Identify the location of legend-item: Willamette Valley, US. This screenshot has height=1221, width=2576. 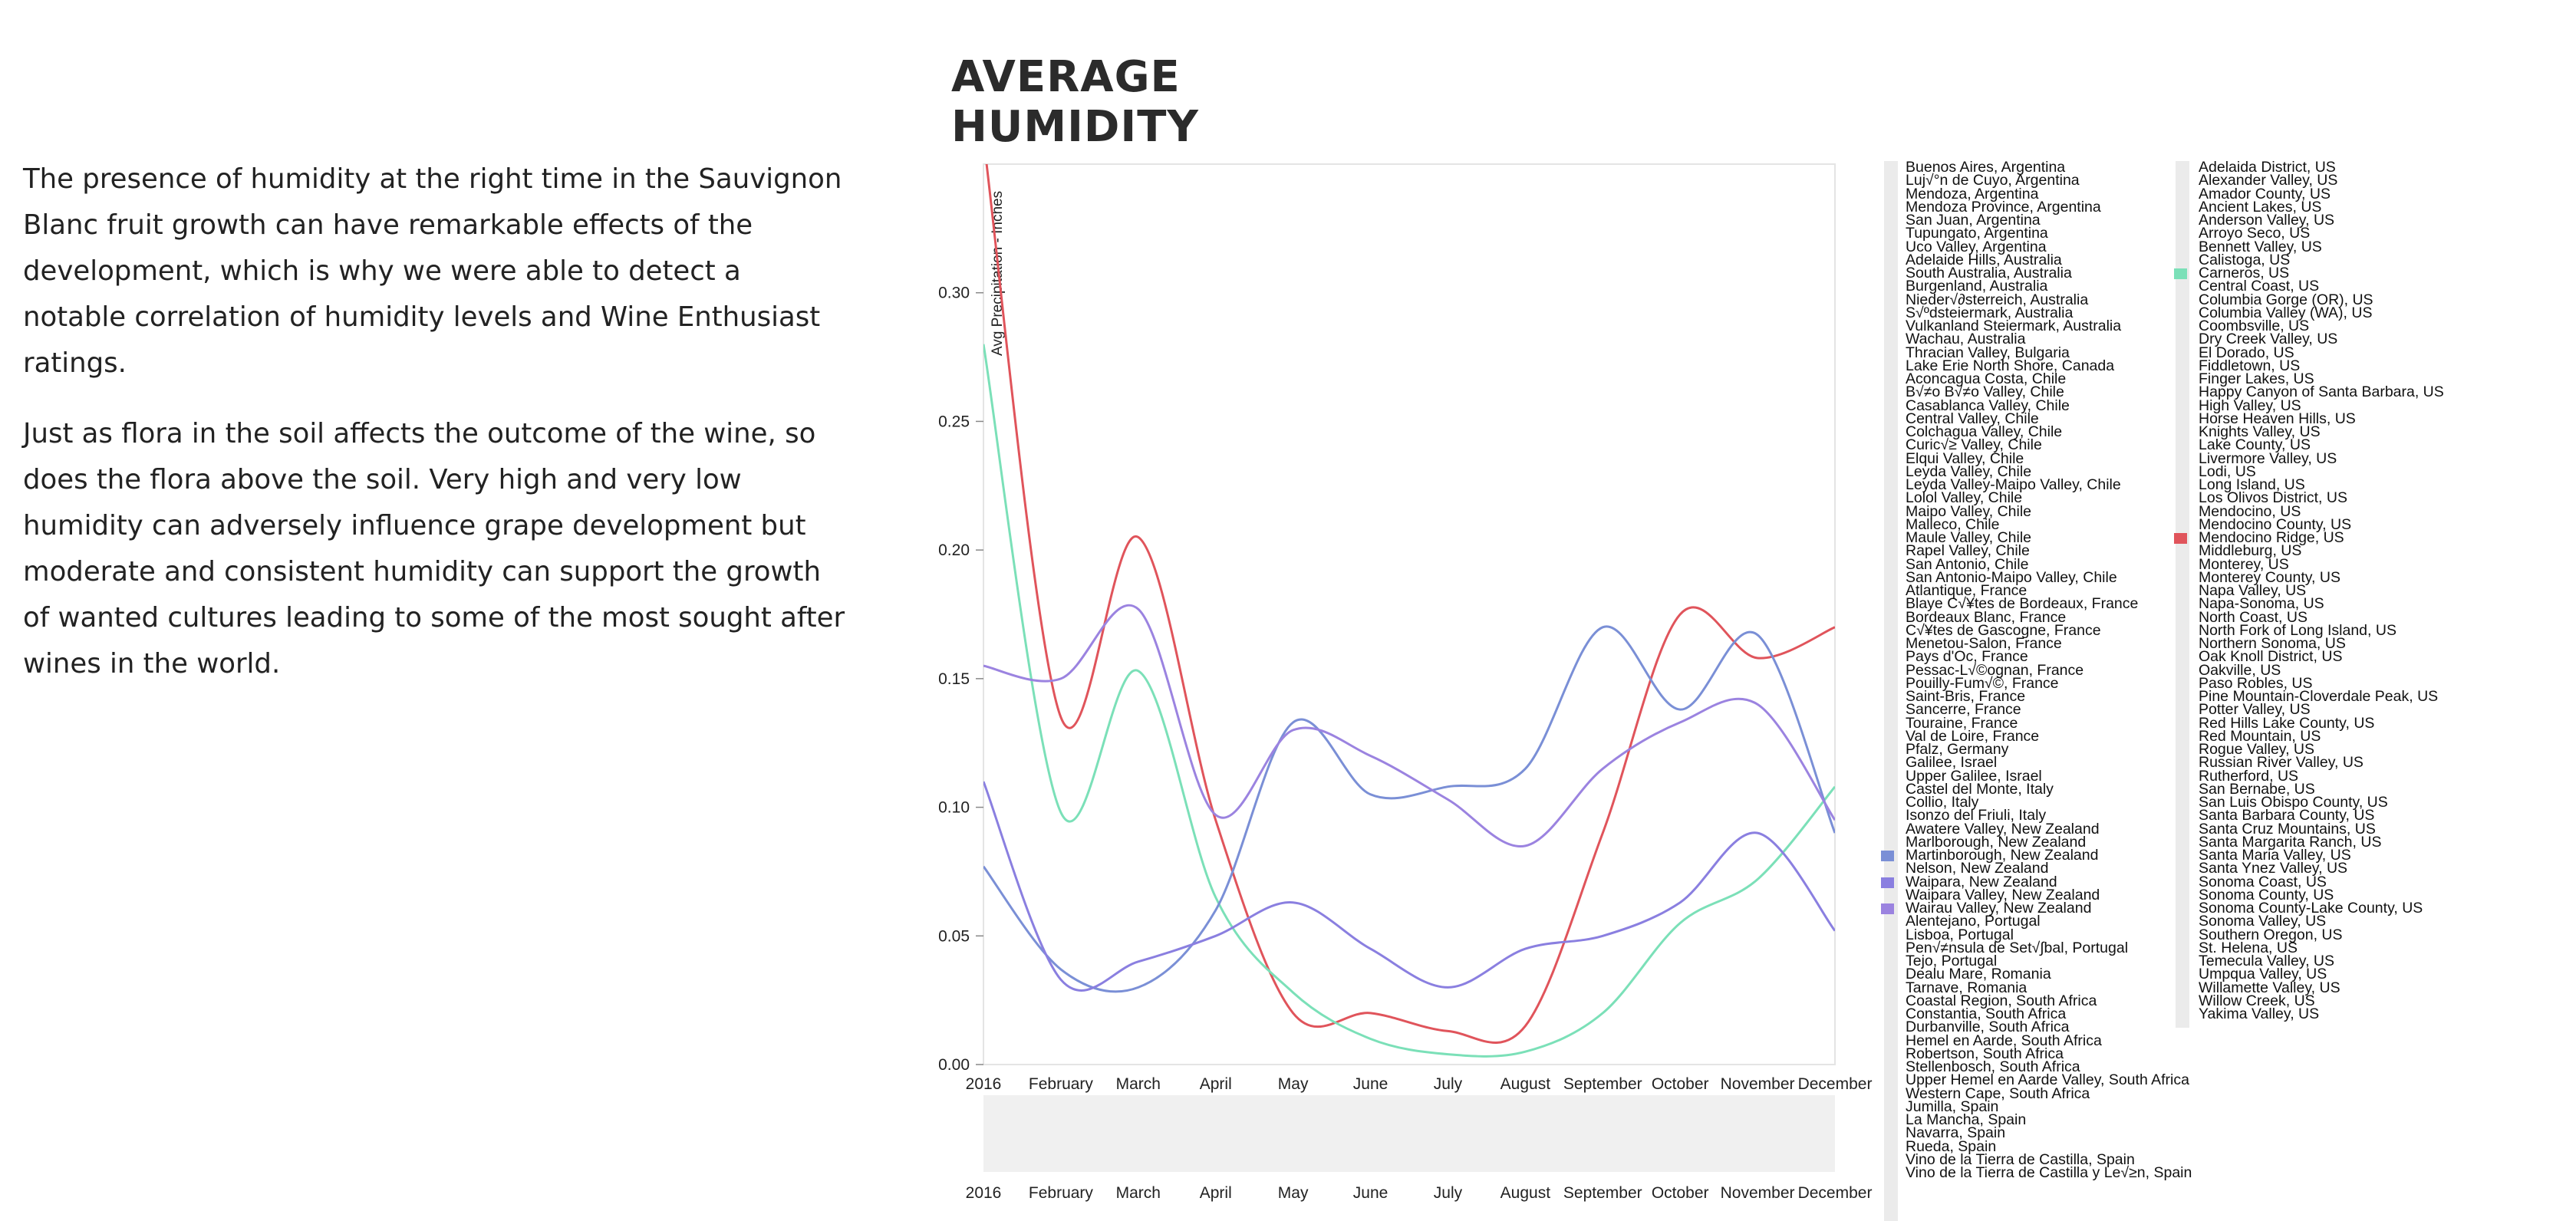
(2321, 988).